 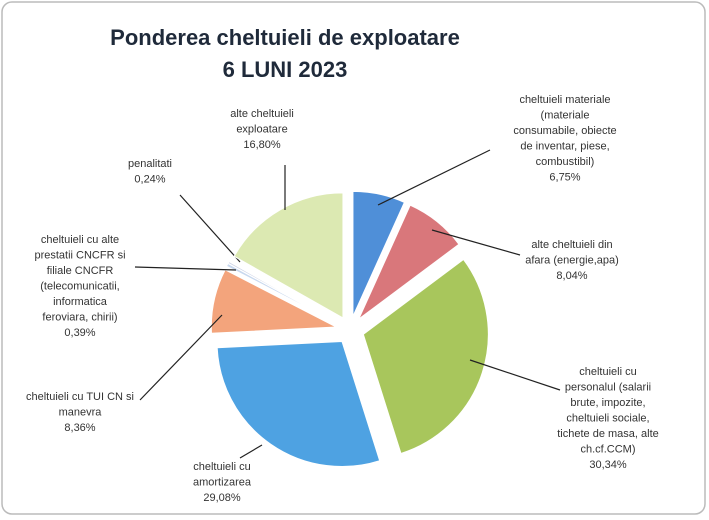 I want to click on slice-label: cheltuieli cu TUI CN si manevra, so click(x=80, y=405).